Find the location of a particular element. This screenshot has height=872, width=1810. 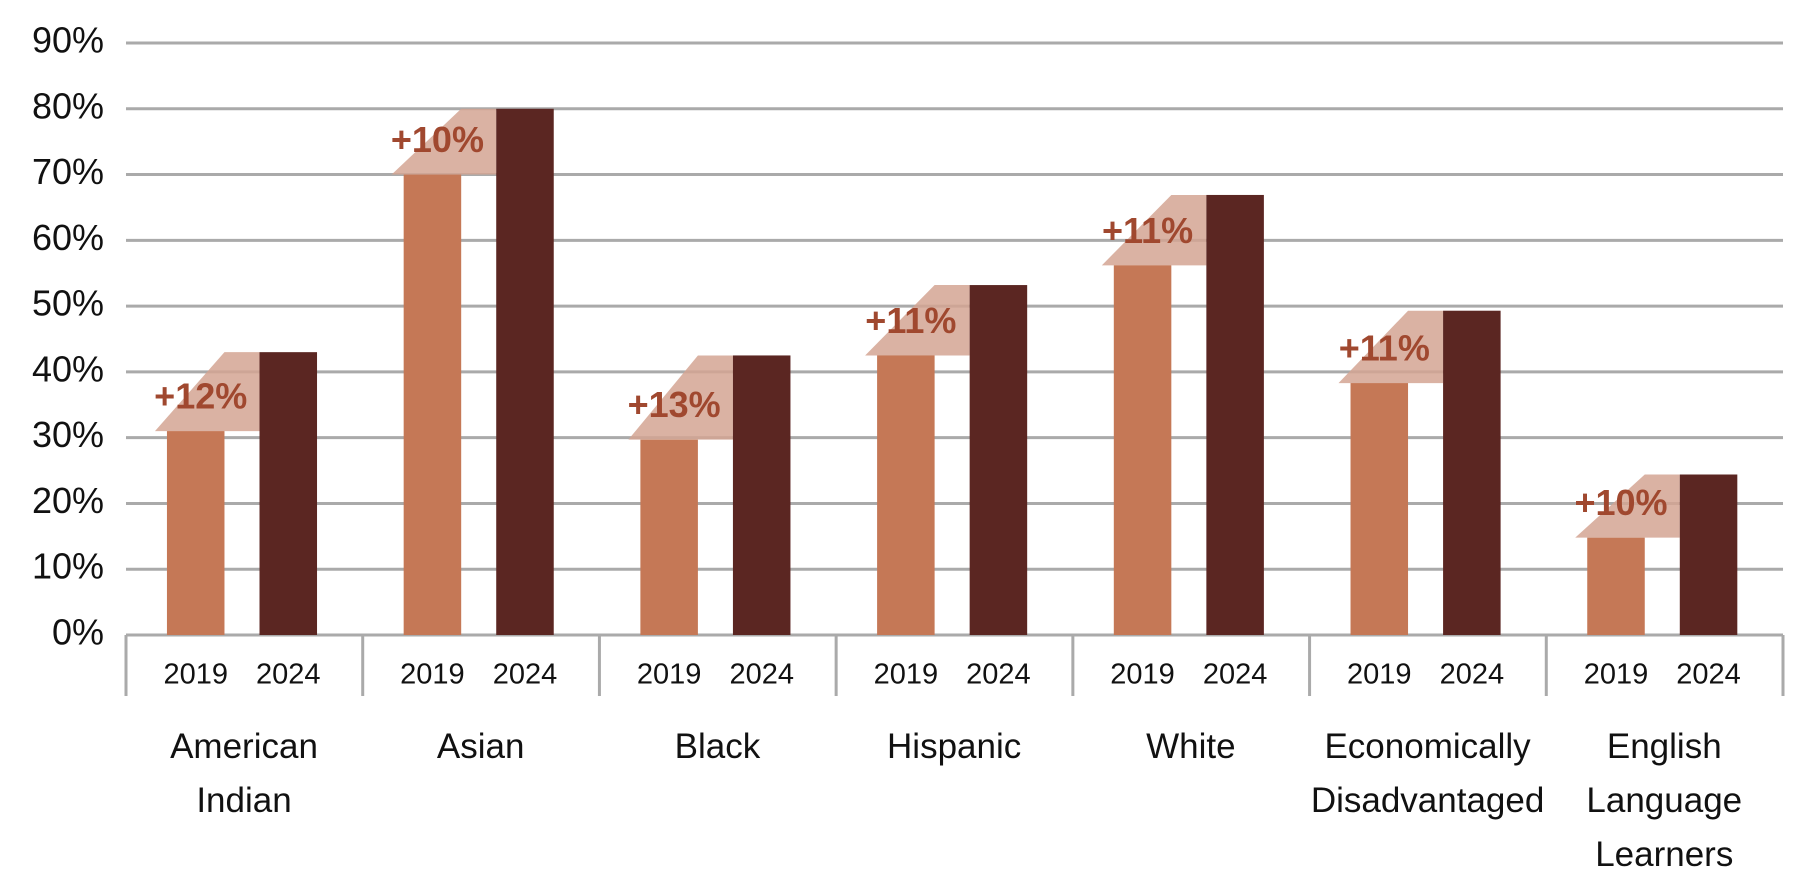

category-label: English Language Learners is located at coordinates (1664, 799).